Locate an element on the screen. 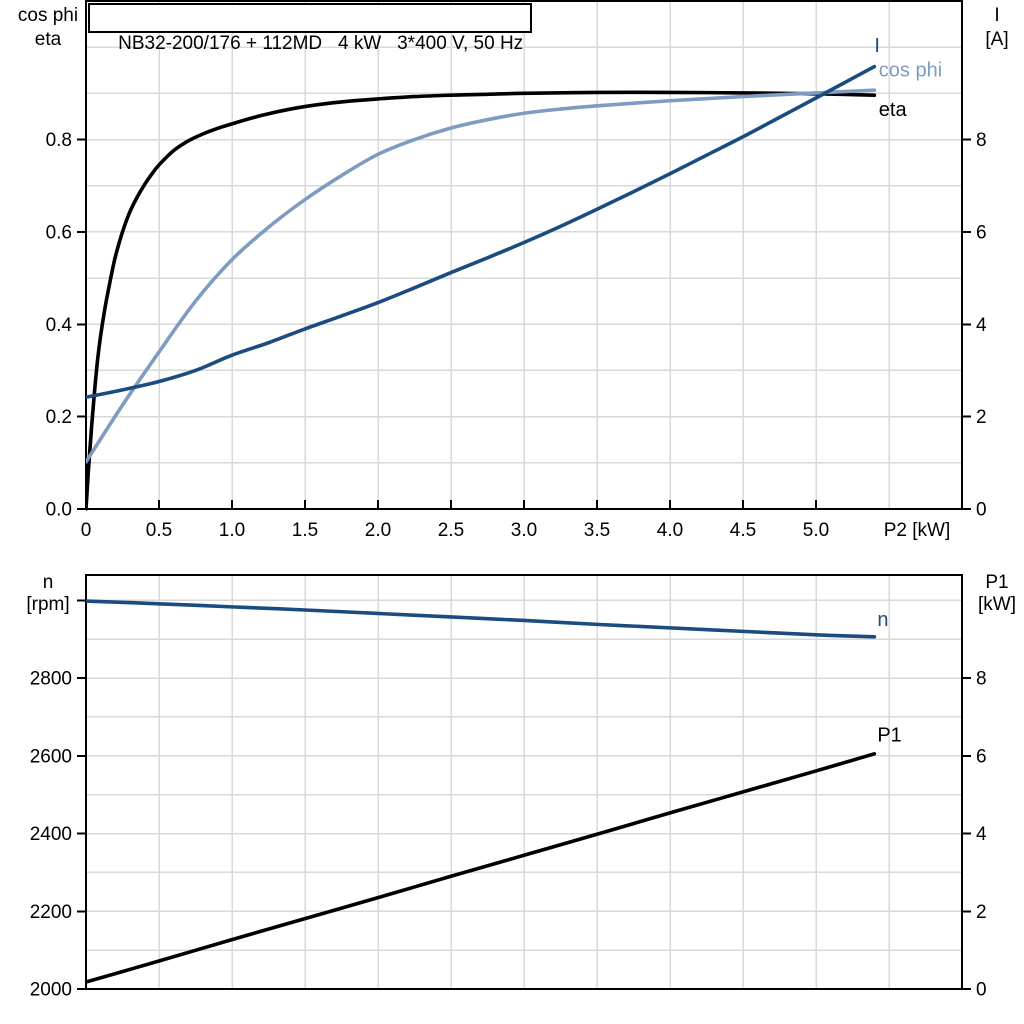 This screenshot has width=1024, height=1024. x-tick-label: 0.5 is located at coordinates (159, 530).